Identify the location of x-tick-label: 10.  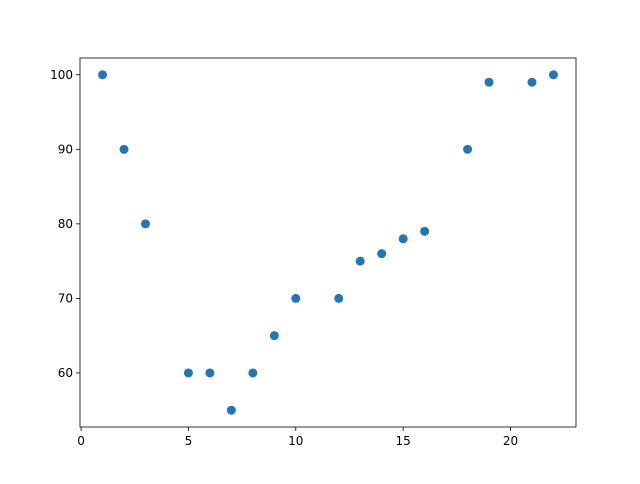
(295, 441).